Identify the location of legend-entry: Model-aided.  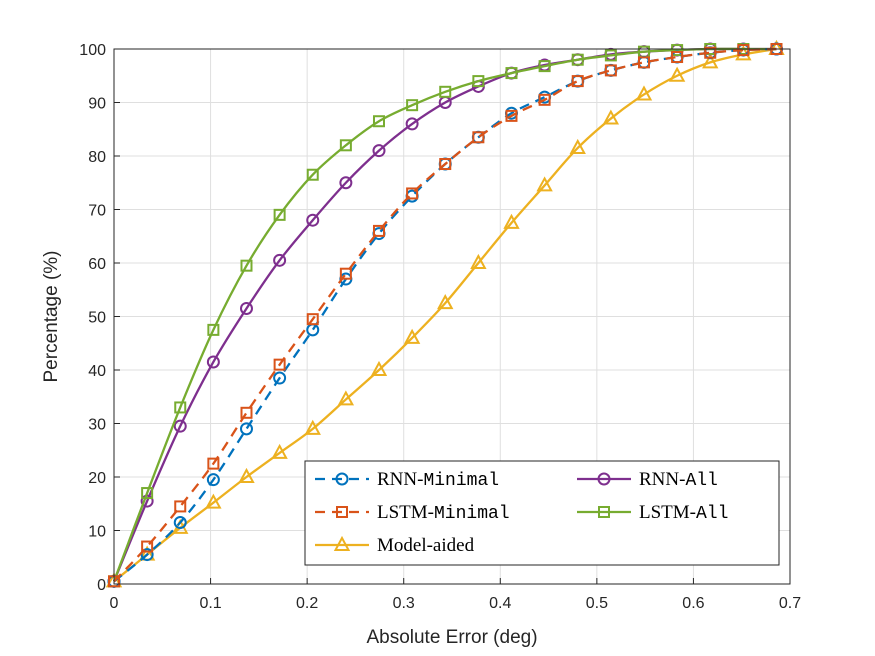
(395, 545).